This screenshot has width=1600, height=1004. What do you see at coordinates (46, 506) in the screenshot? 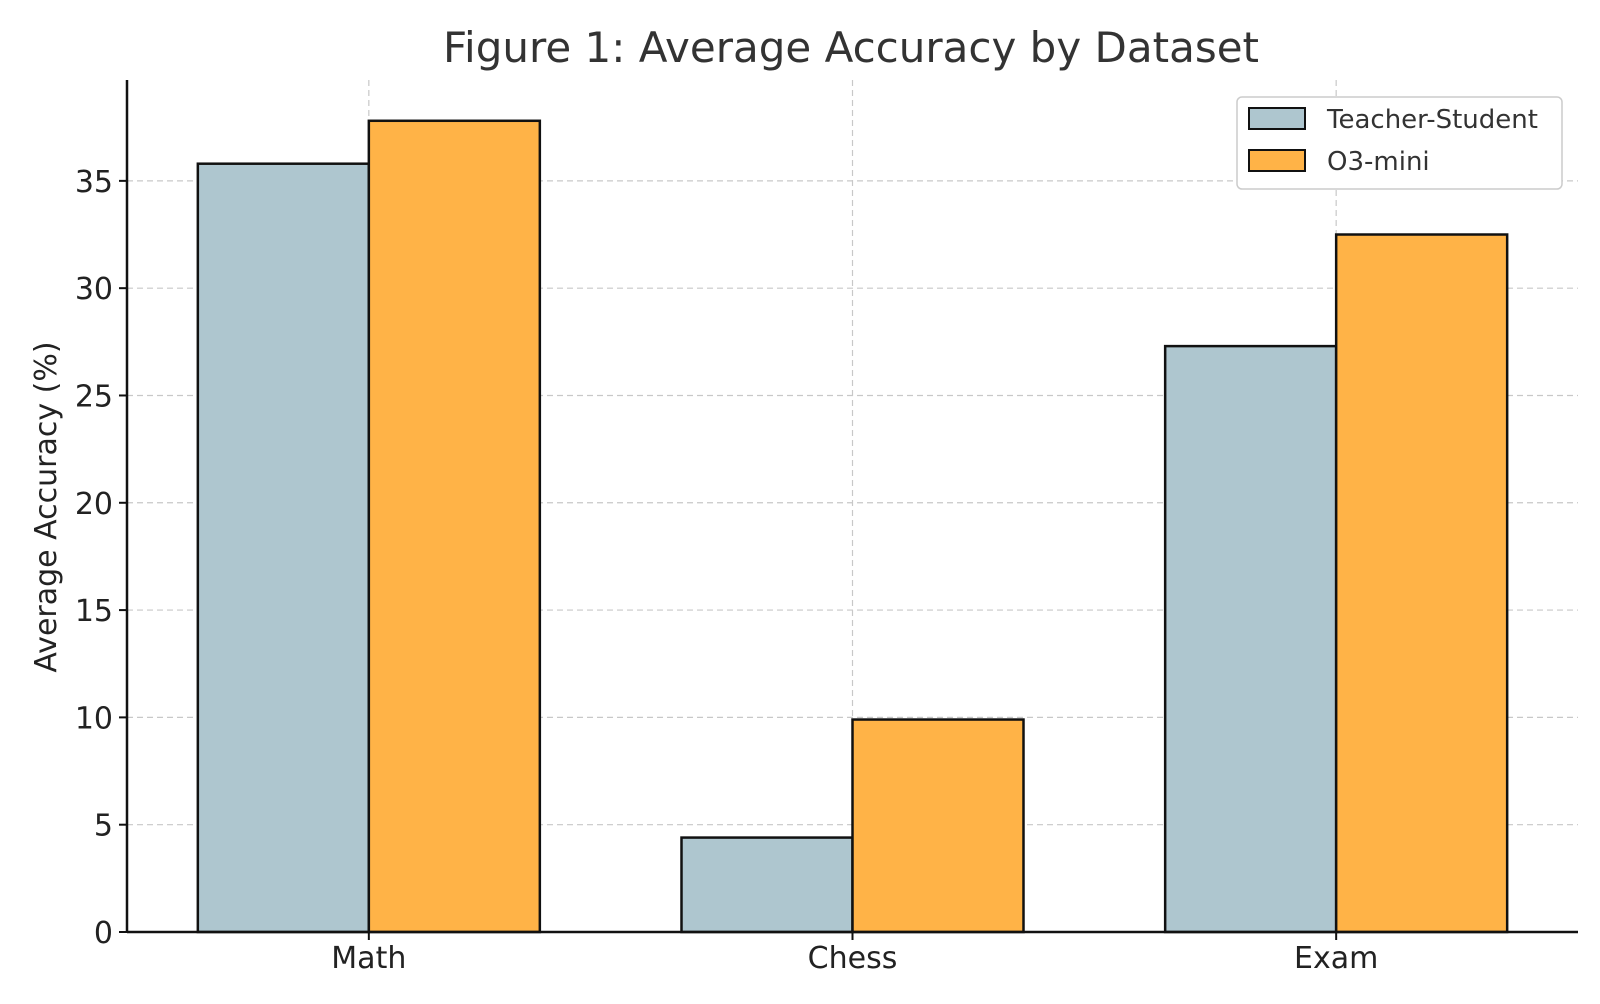
I see `y-axis-label: Average Accuracy (%)` at bounding box center [46, 506].